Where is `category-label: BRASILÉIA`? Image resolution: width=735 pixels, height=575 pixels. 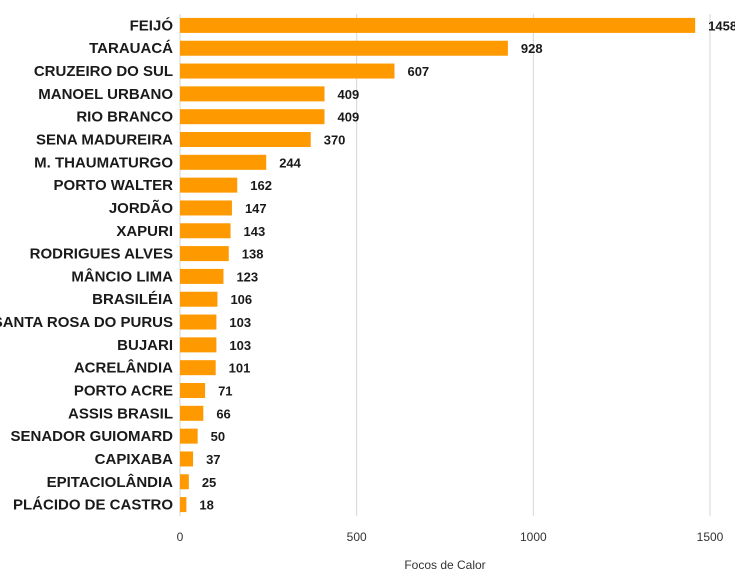 category-label: BRASILÉIA is located at coordinates (132, 299).